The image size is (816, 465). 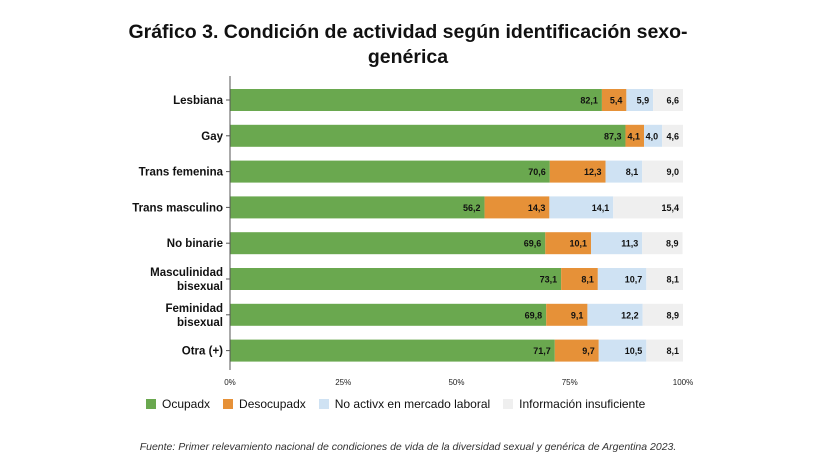 I want to click on data-label-ocupadx-6: 73,1, so click(x=549, y=280).